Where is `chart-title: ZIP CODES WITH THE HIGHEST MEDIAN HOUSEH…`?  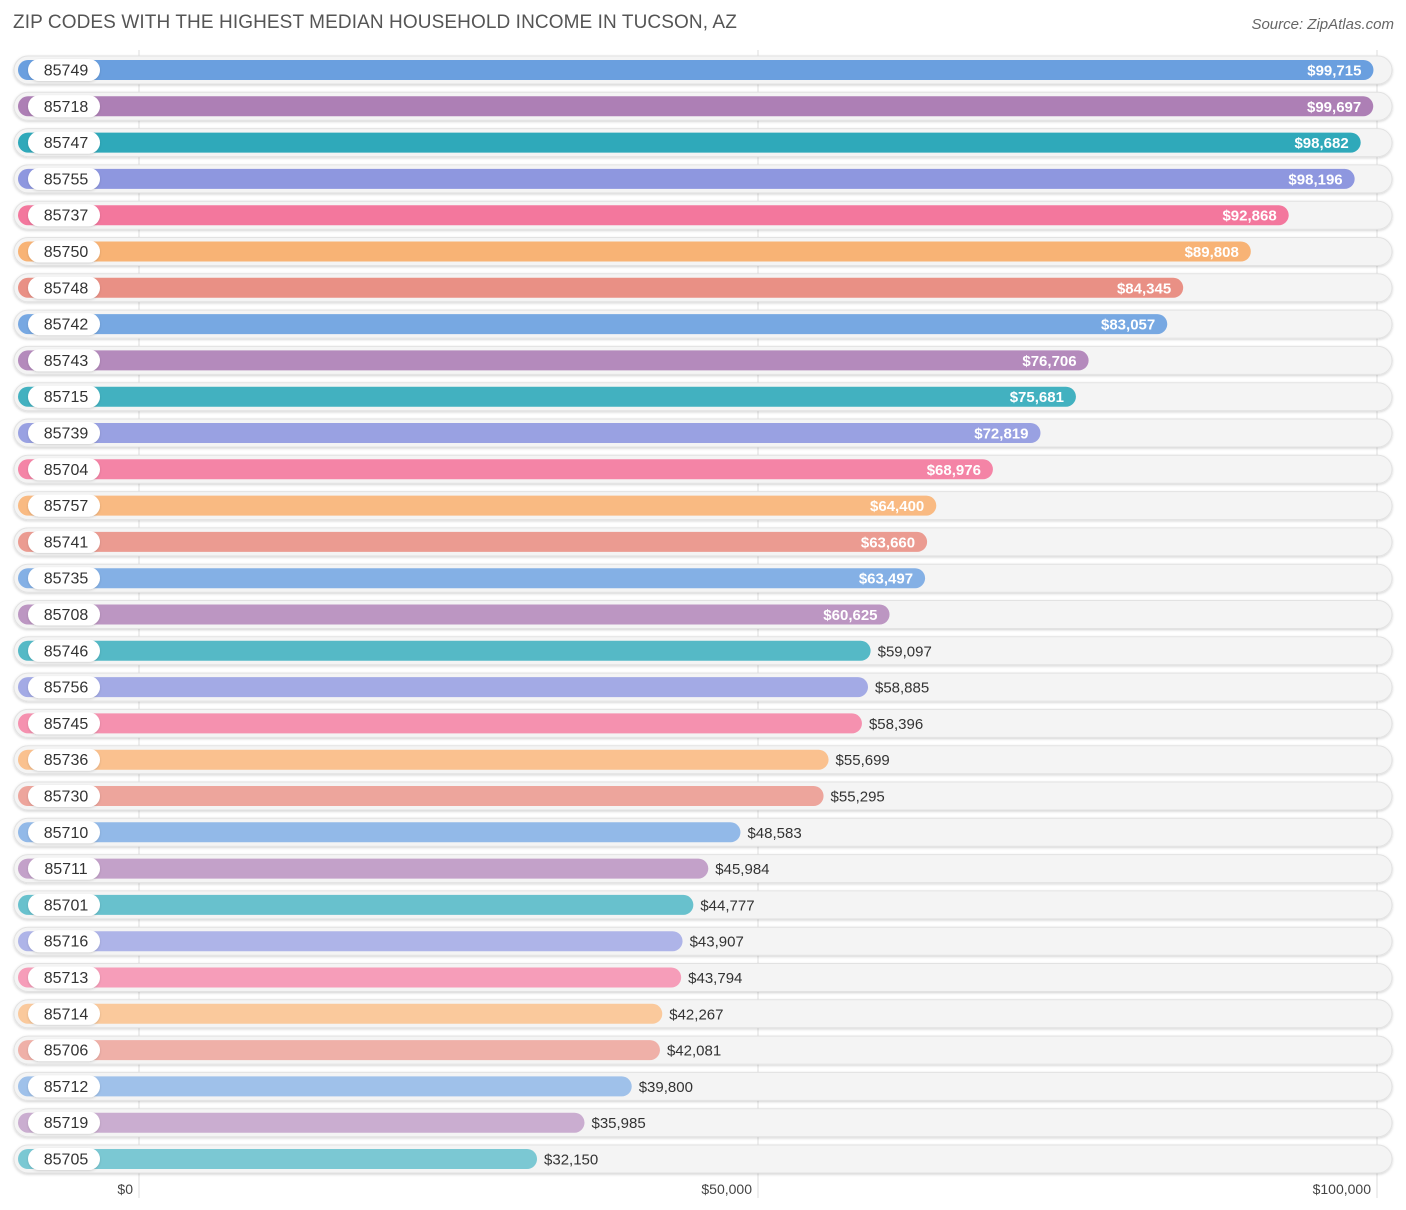
chart-title: ZIP CODES WITH THE HIGHEST MEDIAN HOUSEH… is located at coordinates (375, 22).